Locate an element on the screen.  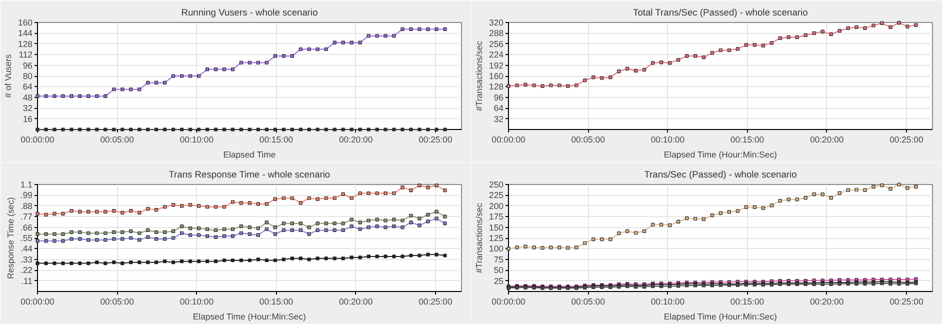
chart-title: Total Trans/Sec (Passed) - whole scenario is located at coordinates (720, 13).